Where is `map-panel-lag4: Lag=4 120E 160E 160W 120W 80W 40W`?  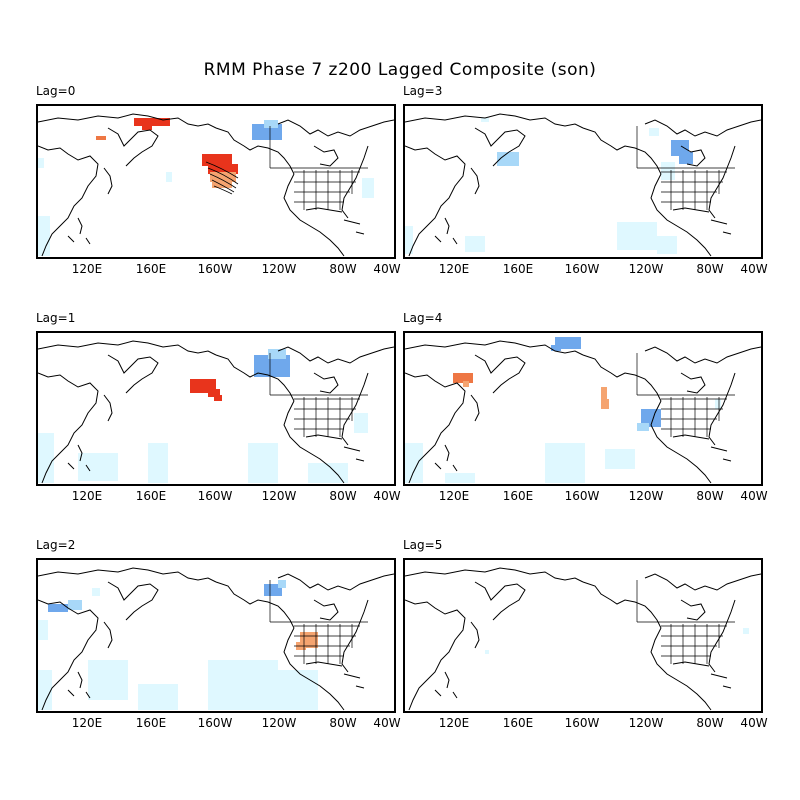 map-panel-lag4: Lag=4 120E 160E 160W 120W 80W 40W is located at coordinates (585, 407).